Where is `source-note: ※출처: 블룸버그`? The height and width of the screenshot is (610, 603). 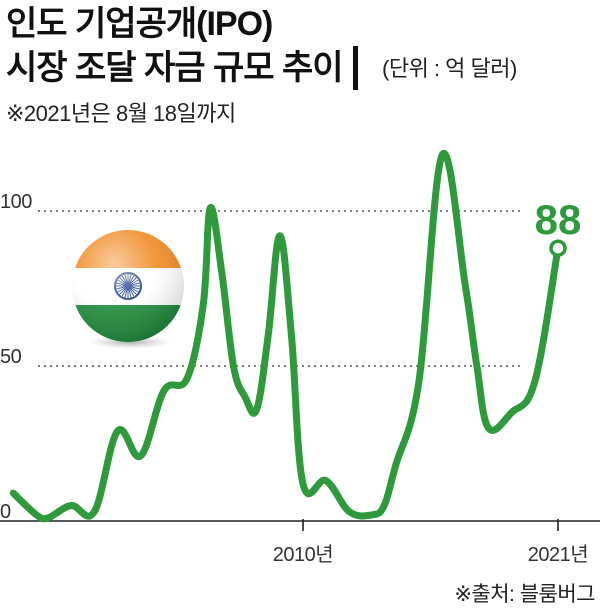 source-note: ※출처: 블룸버그 is located at coordinates (524, 594).